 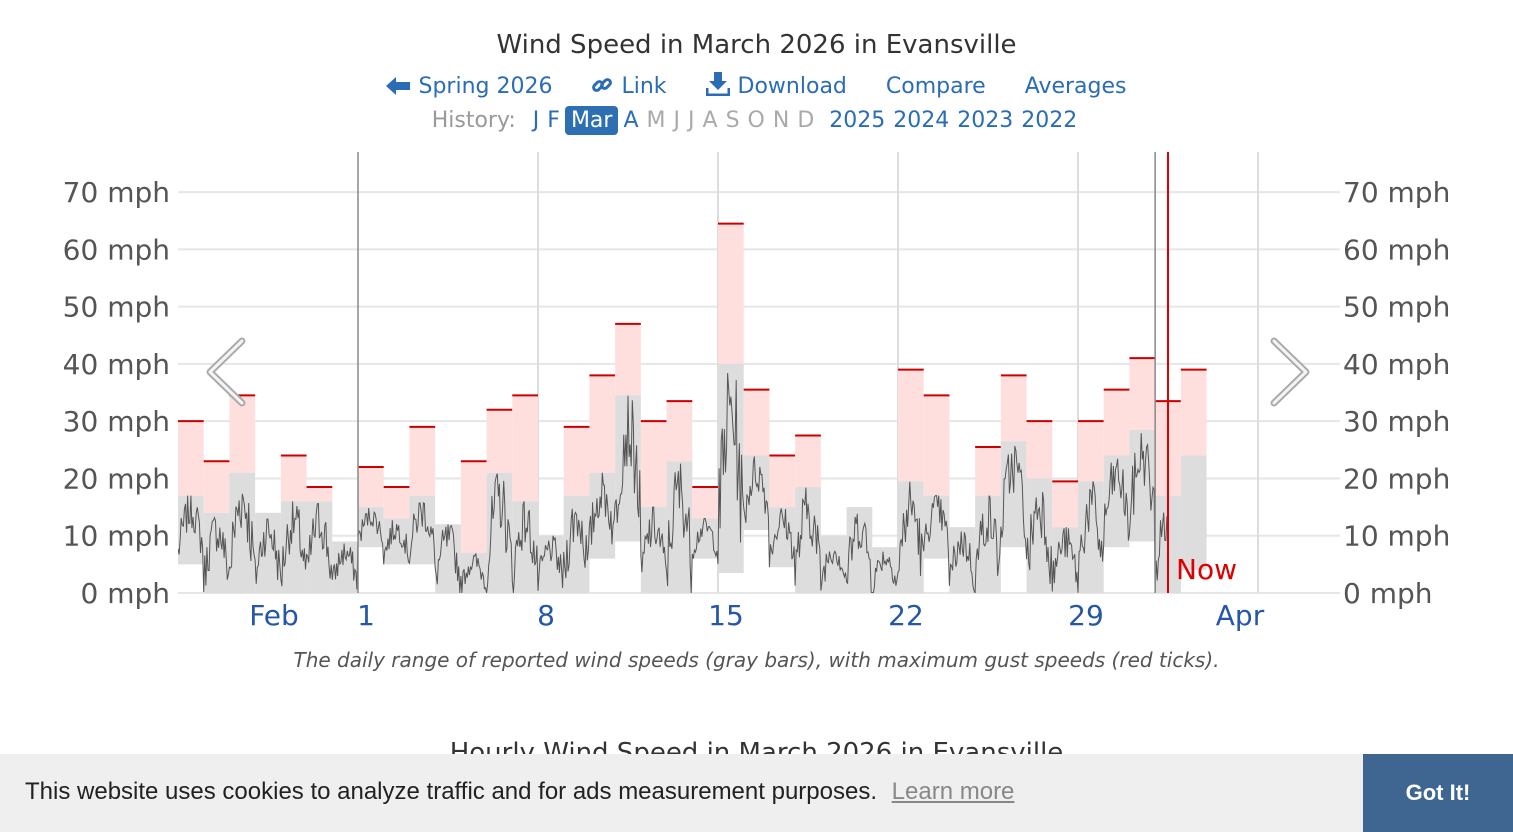 I want to click on history-month-6: J, so click(x=691, y=120).